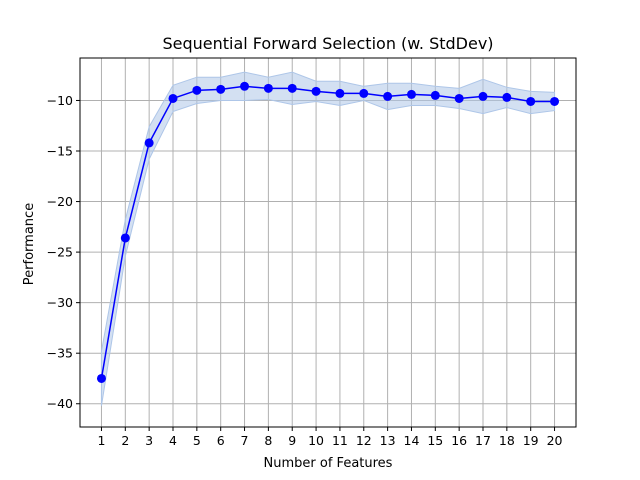  What do you see at coordinates (268, 440) in the screenshot?
I see `x-tick-label: 8` at bounding box center [268, 440].